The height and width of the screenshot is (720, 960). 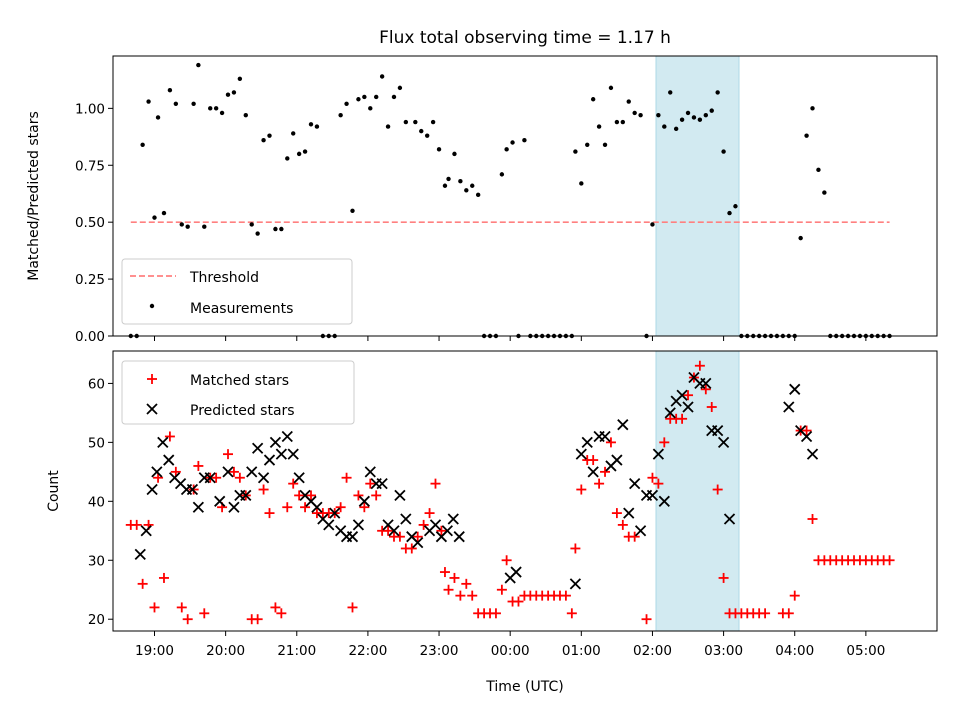 What do you see at coordinates (96, 620) in the screenshot?
I see `y-tick-label: 20` at bounding box center [96, 620].